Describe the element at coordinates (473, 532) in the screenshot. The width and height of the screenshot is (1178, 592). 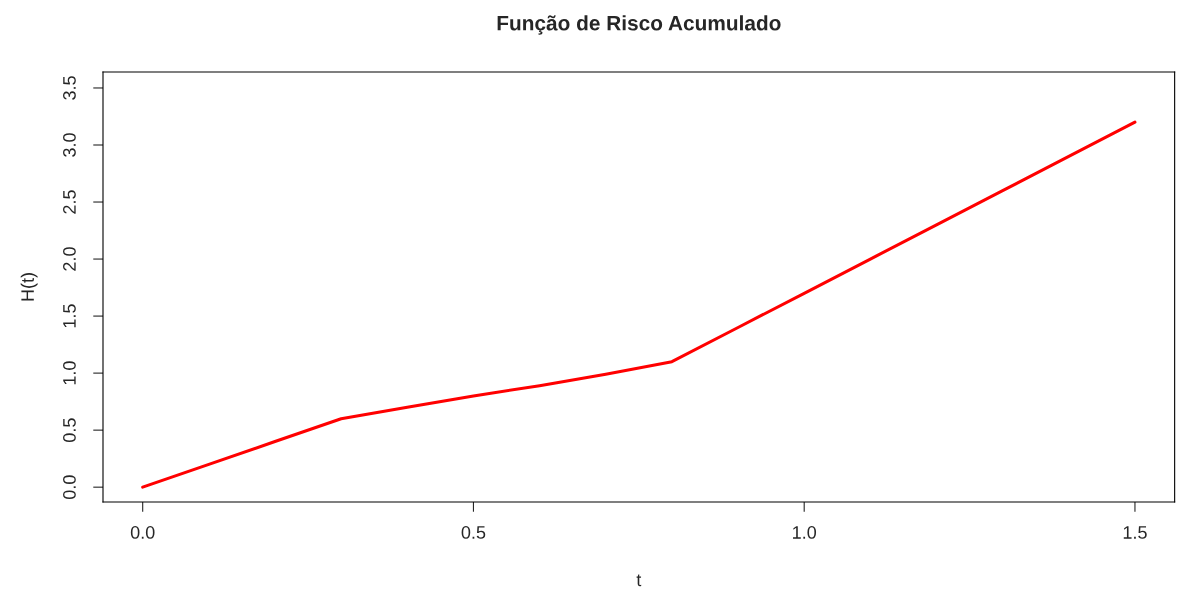
I see `x-tick-label: 0.5` at that location.